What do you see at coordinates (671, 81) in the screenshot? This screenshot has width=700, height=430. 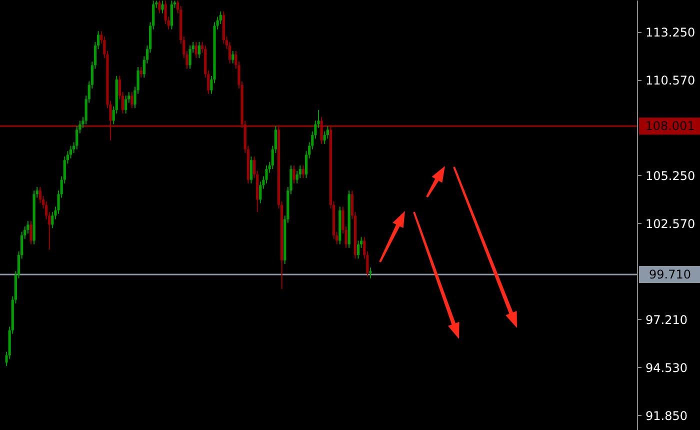 I see `y-tick-label: 110.570` at bounding box center [671, 81].